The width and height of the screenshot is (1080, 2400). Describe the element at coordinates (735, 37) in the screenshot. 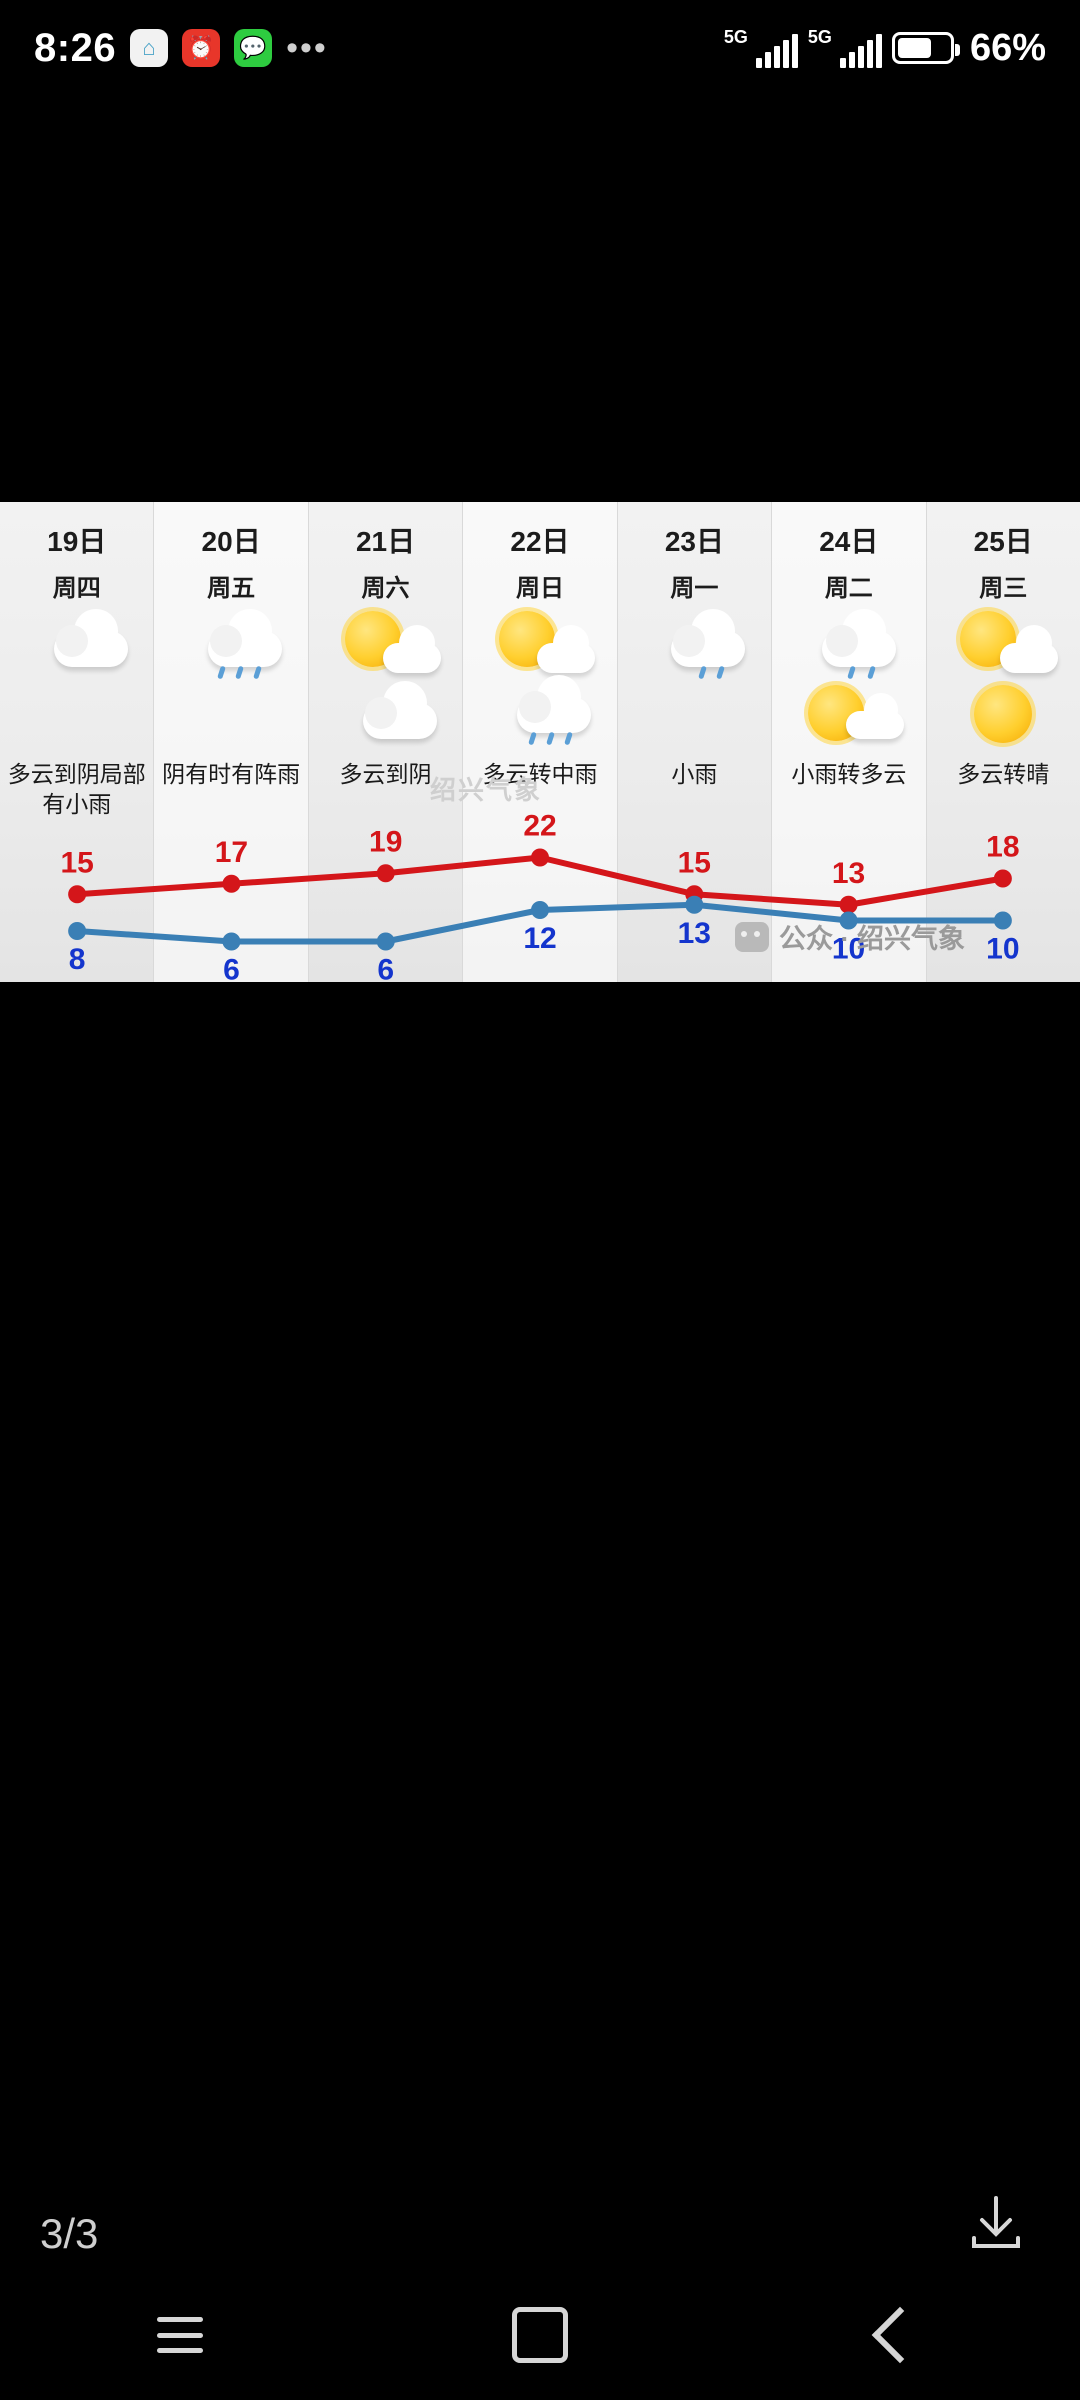

I see `network-type-1: 5G` at that location.